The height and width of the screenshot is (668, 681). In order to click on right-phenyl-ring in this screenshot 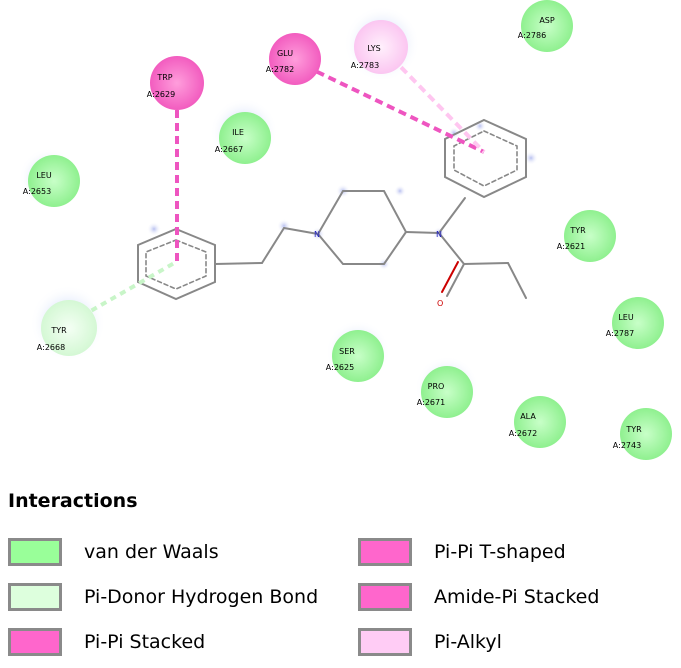, I will do `click(485, 158)`.